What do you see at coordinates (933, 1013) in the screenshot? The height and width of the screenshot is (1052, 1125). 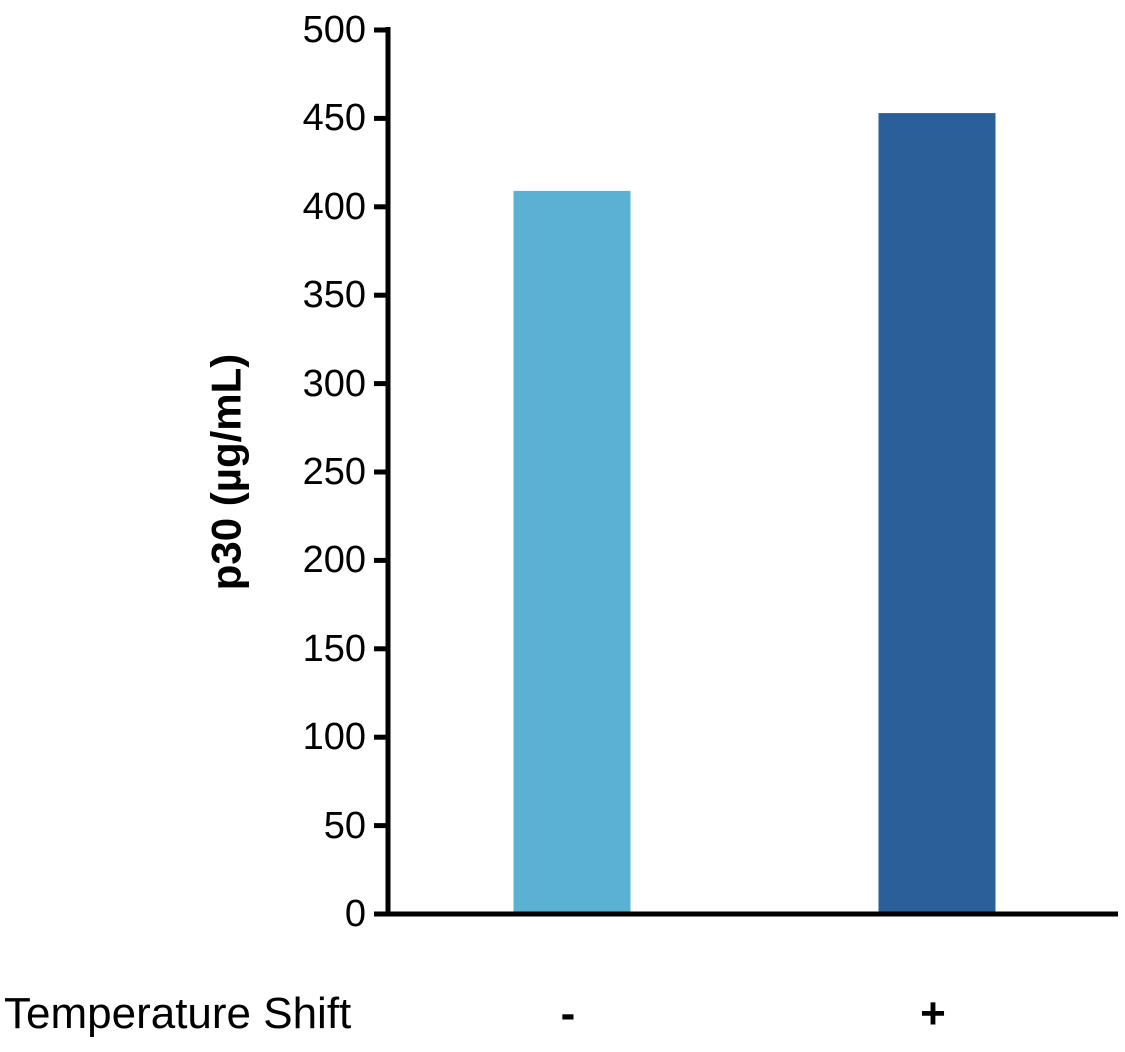 I see `x-category-label: +` at bounding box center [933, 1013].